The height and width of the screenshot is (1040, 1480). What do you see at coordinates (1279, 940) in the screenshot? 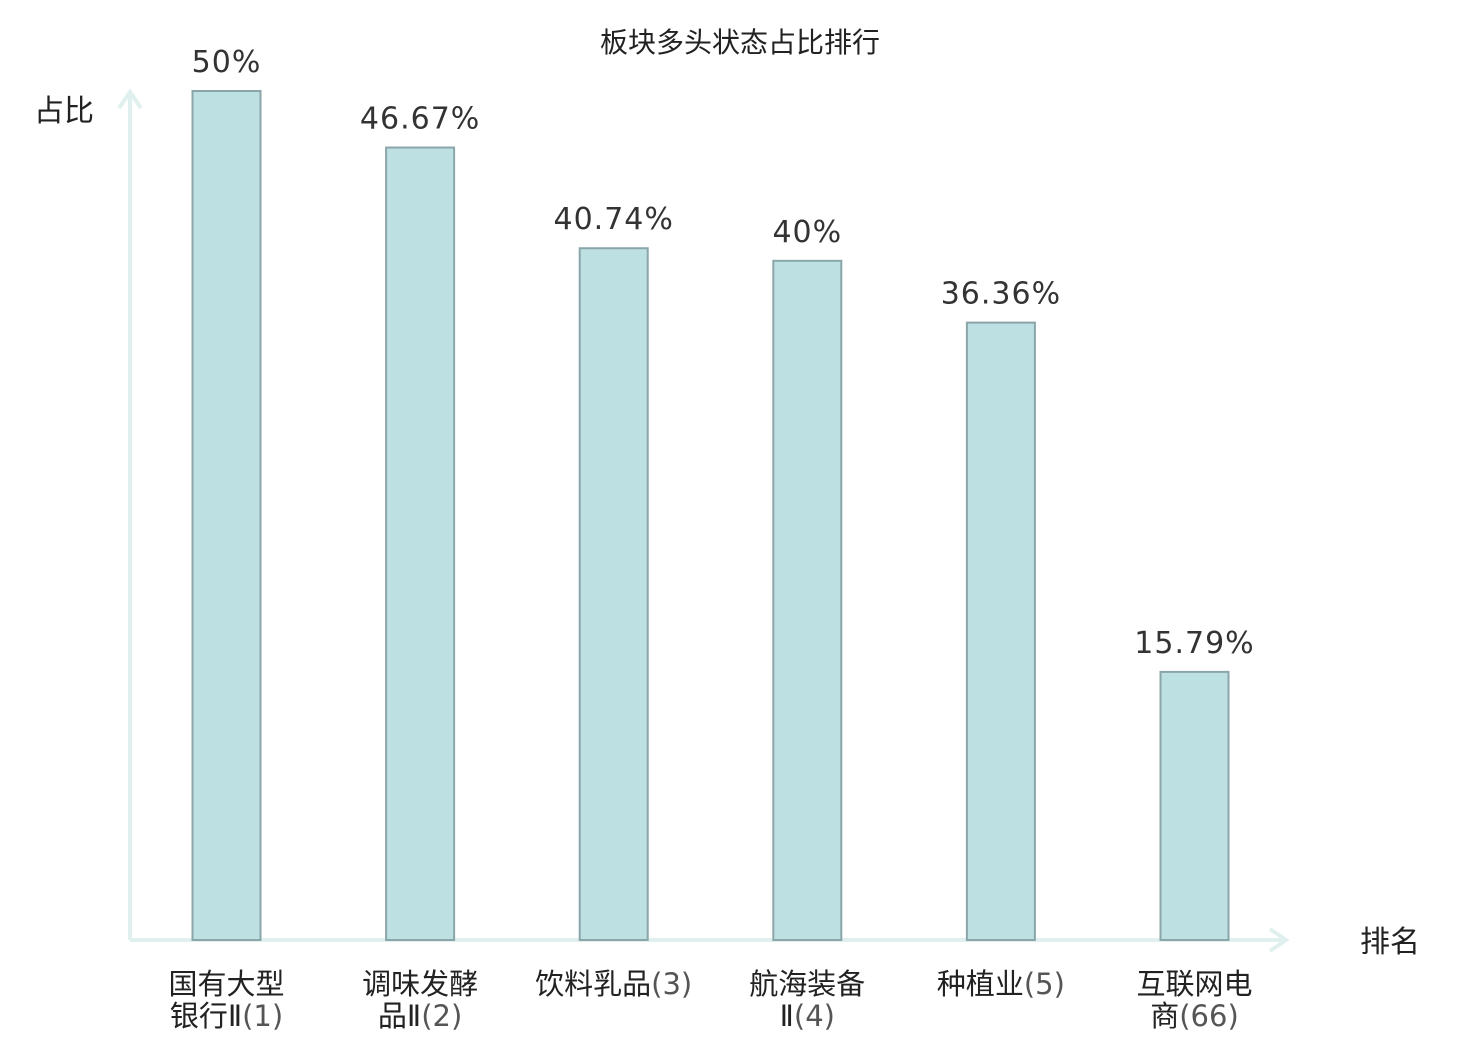
I see `x-axis-arrow` at bounding box center [1279, 940].